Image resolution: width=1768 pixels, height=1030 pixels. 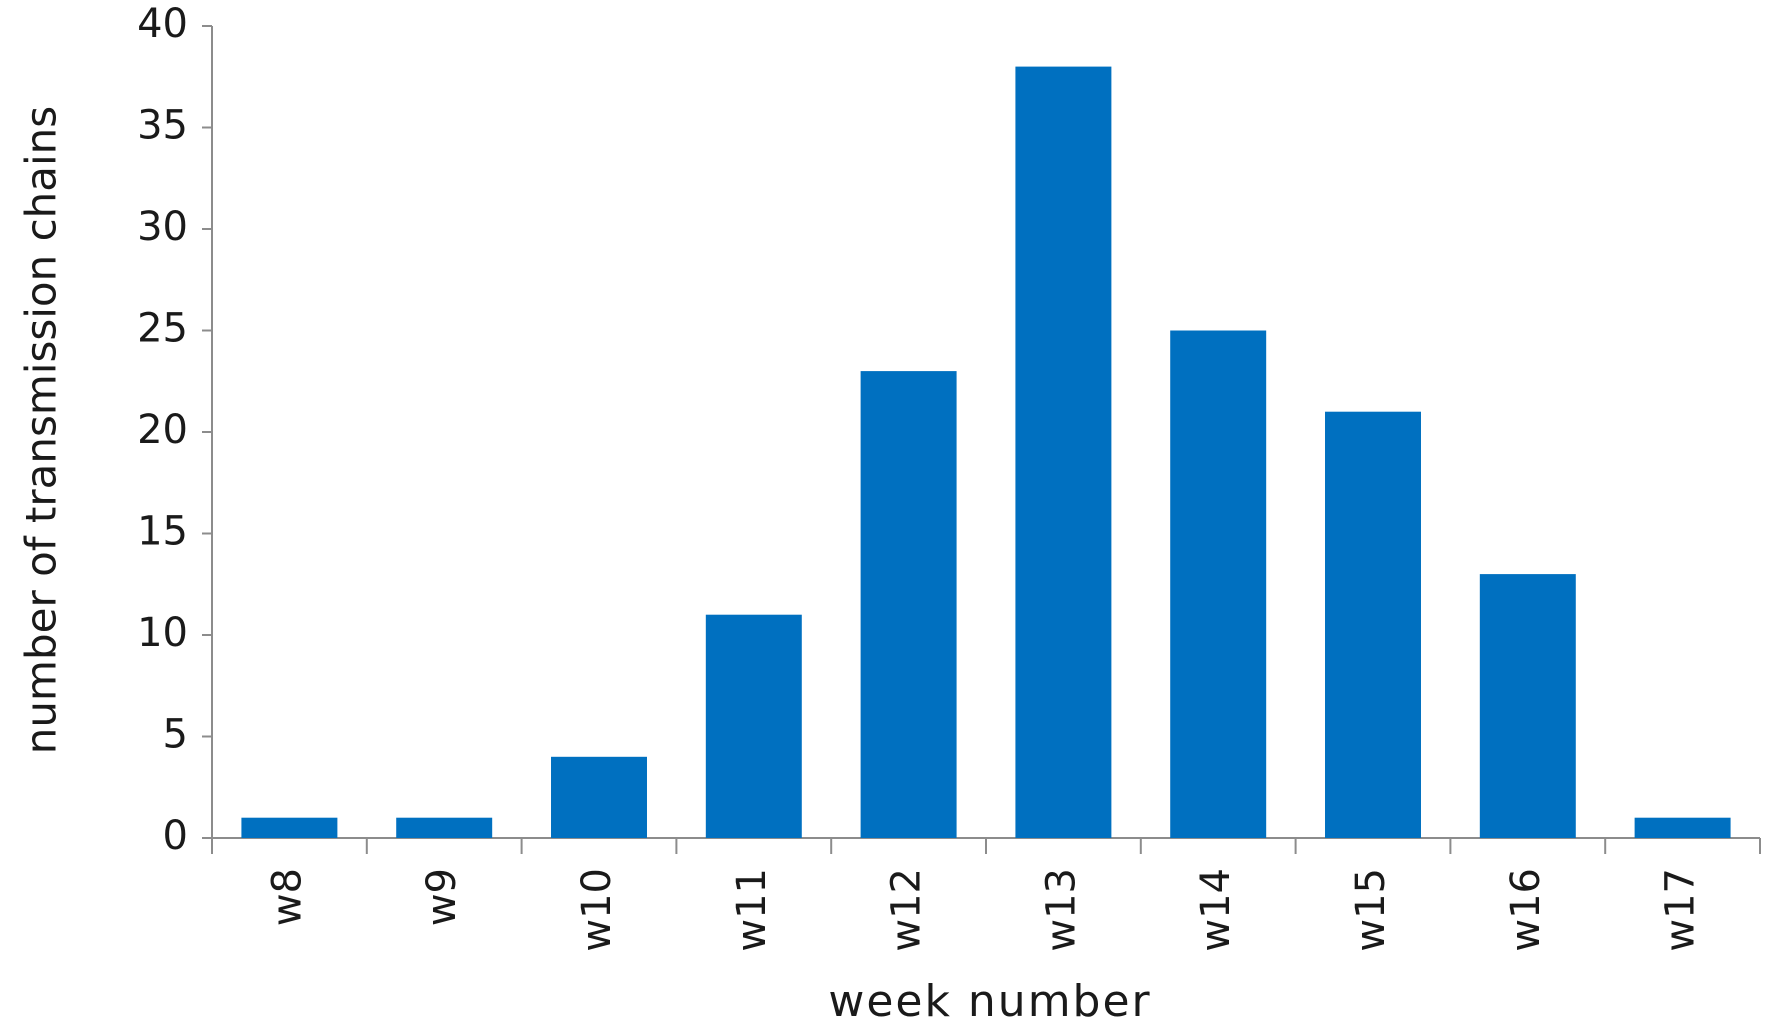 I want to click on y-tick-label: 35, so click(x=162, y=126).